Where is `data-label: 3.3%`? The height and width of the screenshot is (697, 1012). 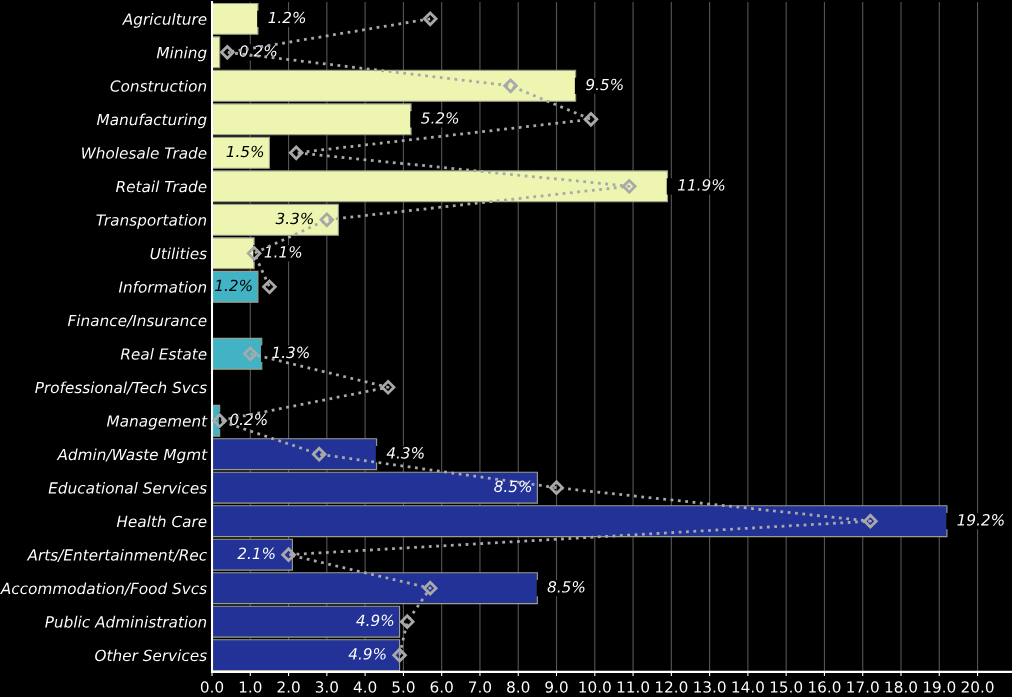 data-label: 3.3% is located at coordinates (294, 218).